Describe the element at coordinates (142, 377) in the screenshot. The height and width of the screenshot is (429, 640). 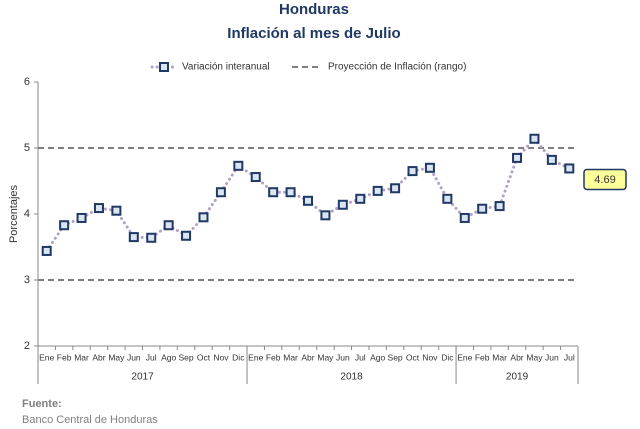
I see `x-group-label: 2017` at that location.